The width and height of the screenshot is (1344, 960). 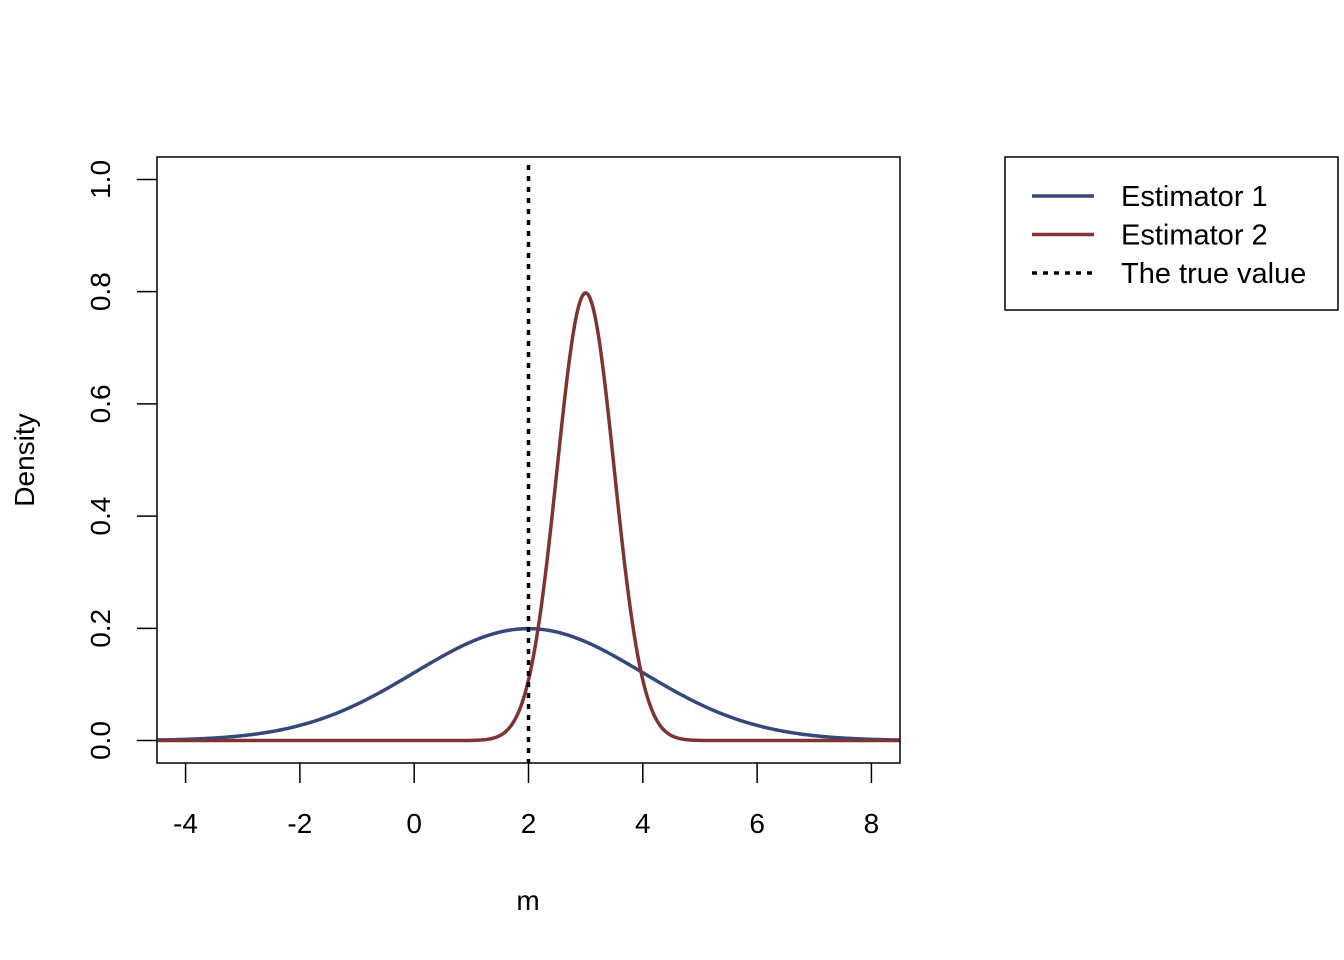 What do you see at coordinates (100, 291) in the screenshot?
I see `y-tick-label: 0.8` at bounding box center [100, 291].